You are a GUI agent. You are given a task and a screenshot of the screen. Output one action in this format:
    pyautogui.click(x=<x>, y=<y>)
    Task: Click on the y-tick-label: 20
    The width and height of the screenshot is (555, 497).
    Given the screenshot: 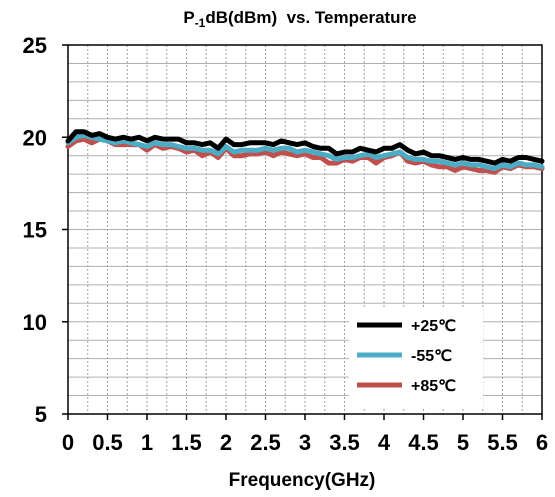 What is the action you would take?
    pyautogui.click(x=35, y=137)
    